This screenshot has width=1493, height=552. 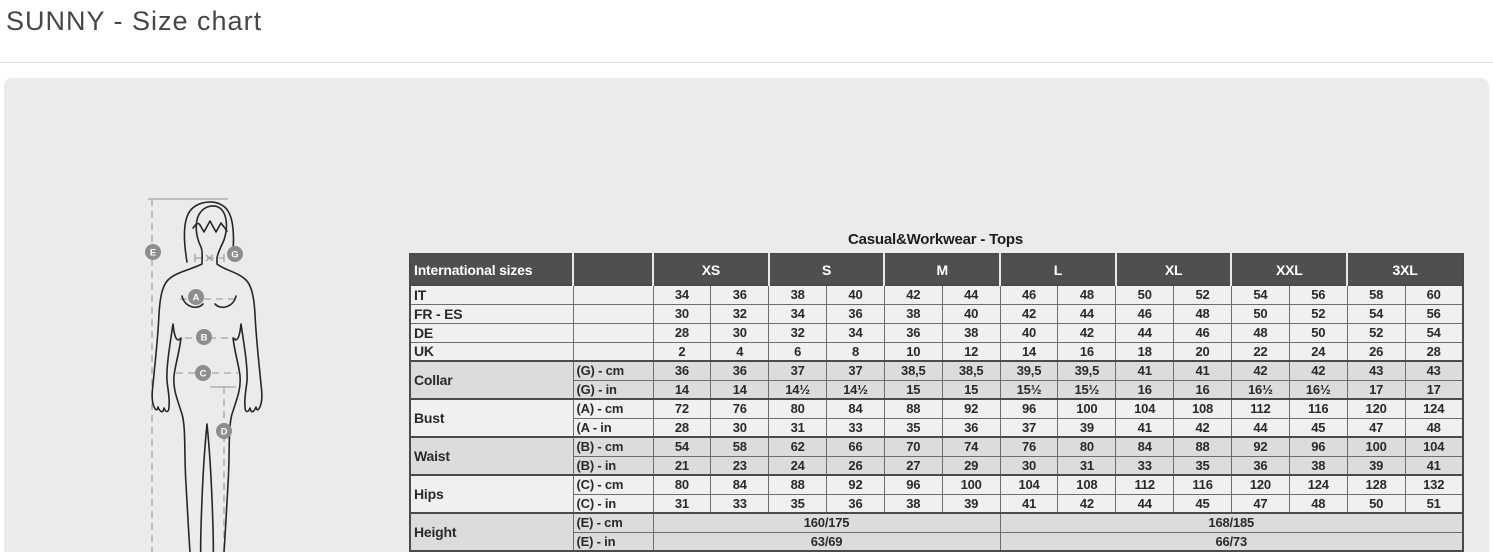 I want to click on value-cell: 47, so click(x=1260, y=503).